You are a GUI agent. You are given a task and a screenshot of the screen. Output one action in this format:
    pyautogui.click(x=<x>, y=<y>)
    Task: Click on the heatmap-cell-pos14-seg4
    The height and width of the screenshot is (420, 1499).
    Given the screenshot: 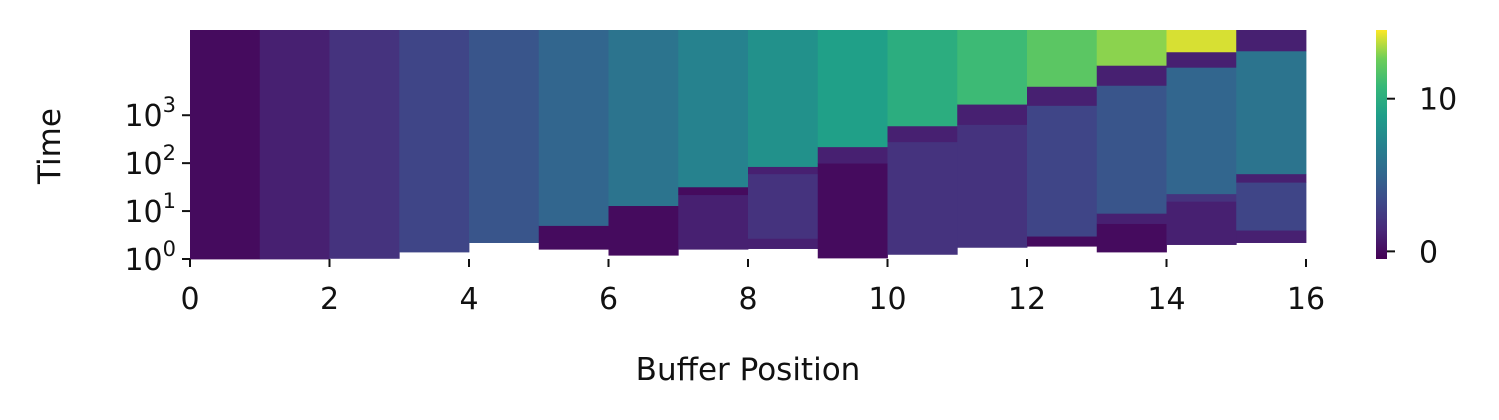 What is the action you would take?
    pyautogui.click(x=1201, y=41)
    